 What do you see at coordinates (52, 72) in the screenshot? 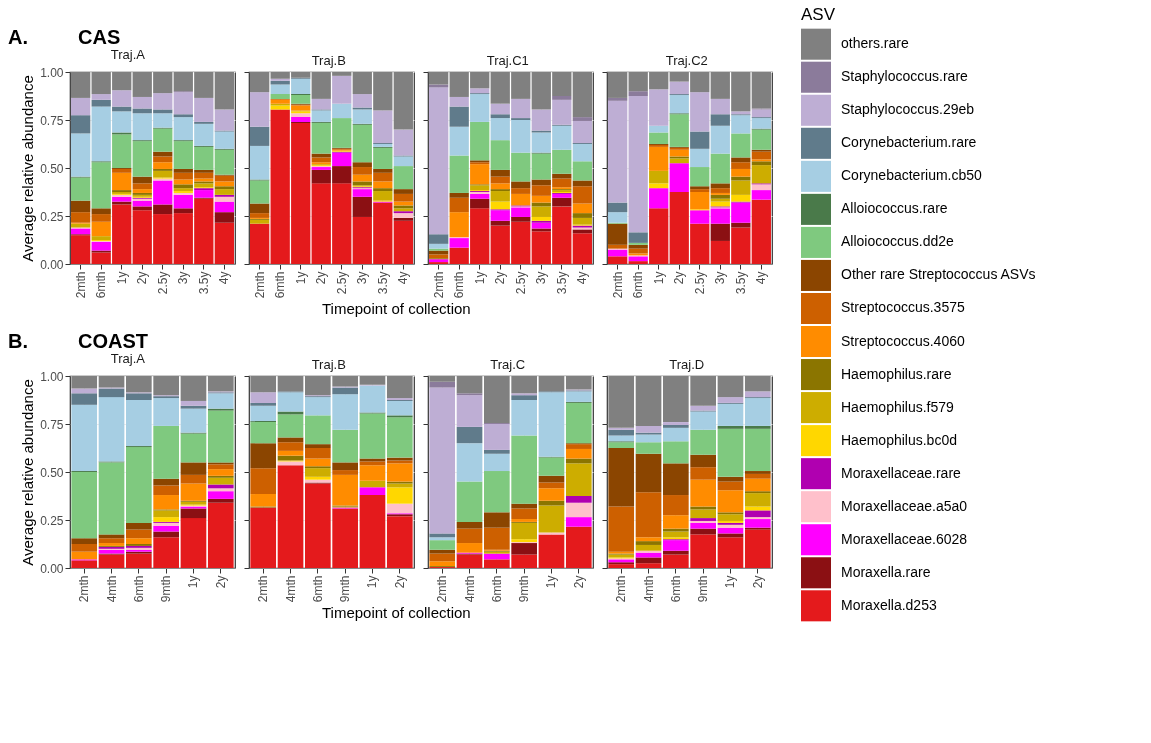
I see `y-tick-label: 1.00` at bounding box center [52, 72].